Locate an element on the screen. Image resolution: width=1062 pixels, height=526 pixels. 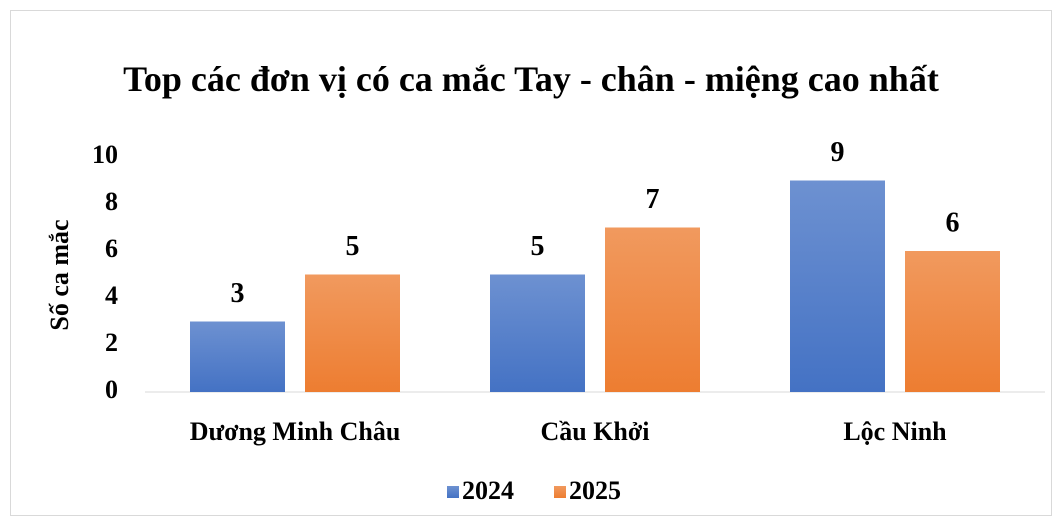
data-label: 9 is located at coordinates (838, 152).